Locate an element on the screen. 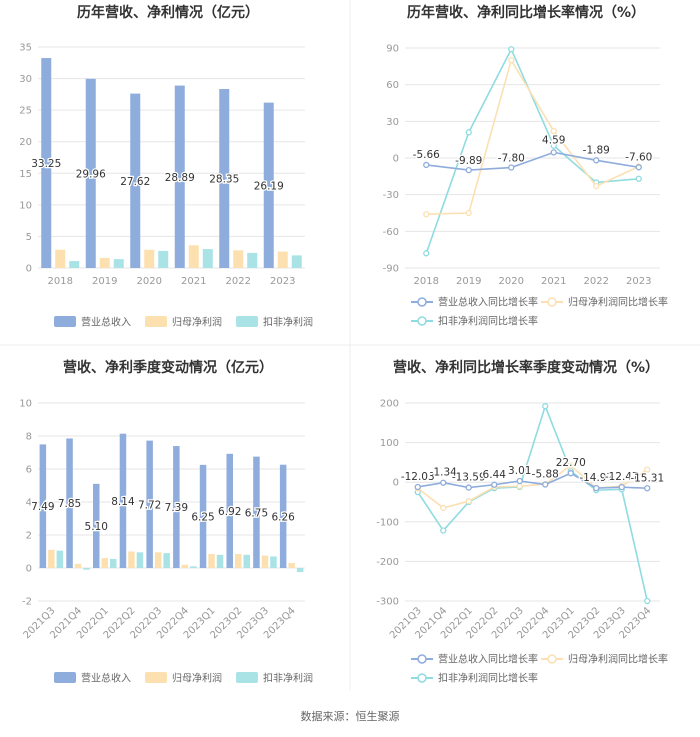 The image size is (700, 737). x-tick-label: 2023 is located at coordinates (638, 281).